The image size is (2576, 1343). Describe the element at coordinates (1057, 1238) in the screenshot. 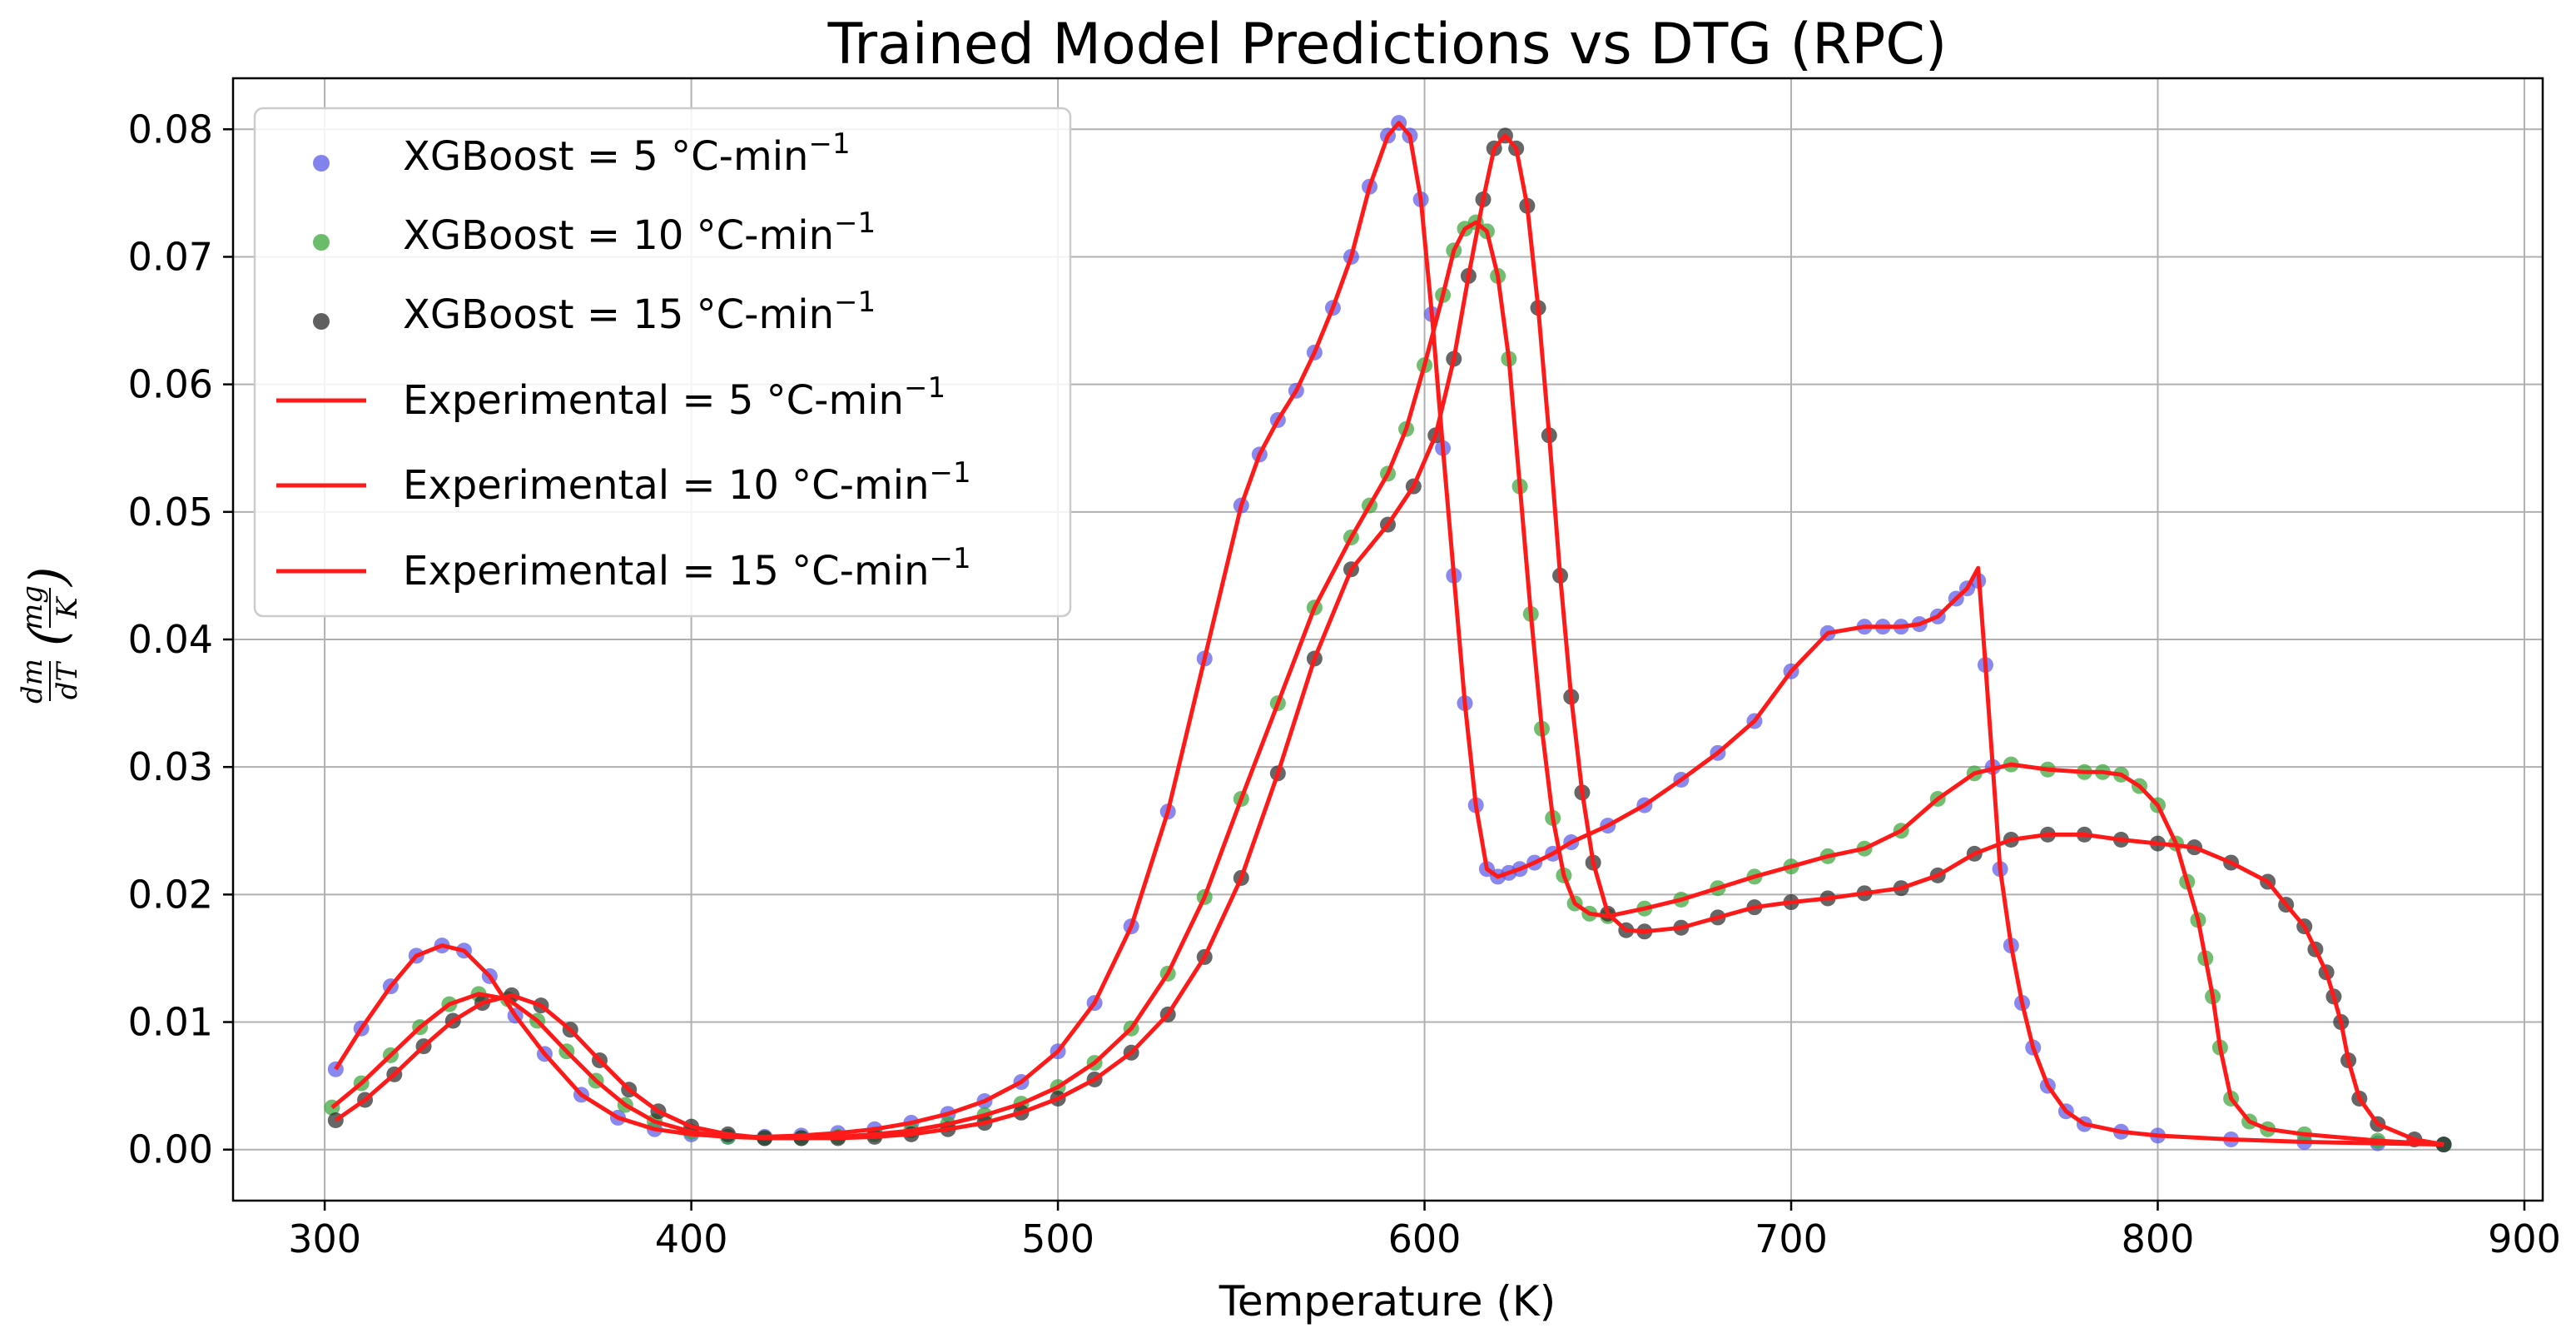

I see `x-tick-label: 500` at that location.